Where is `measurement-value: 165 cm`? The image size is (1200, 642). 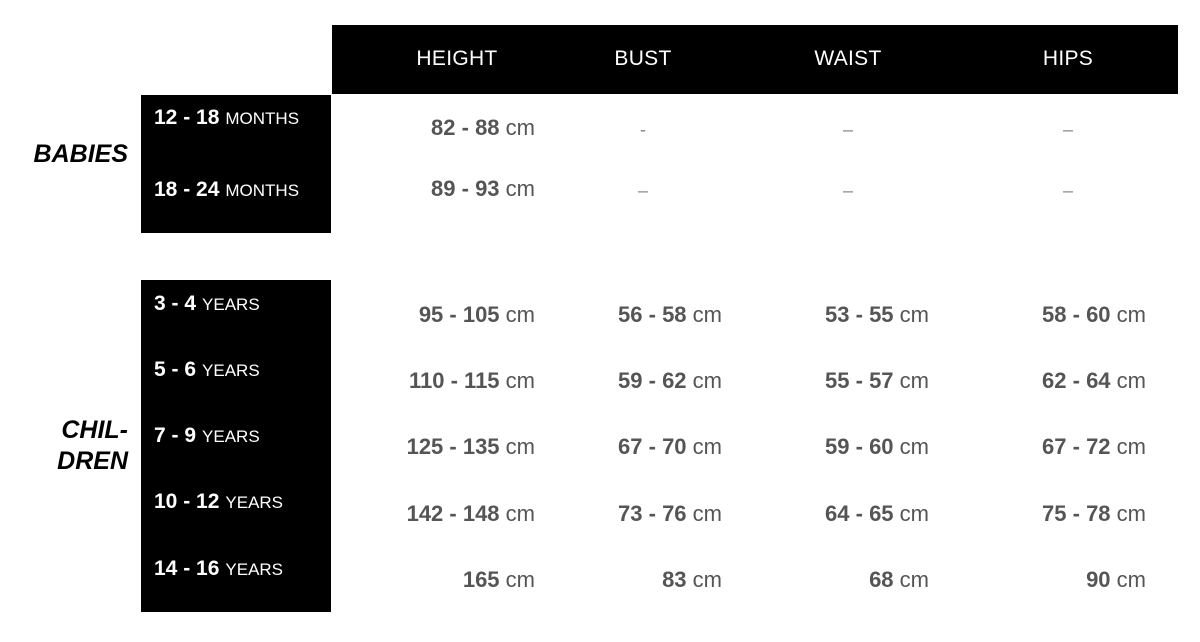 measurement-value: 165 cm is located at coordinates (499, 580).